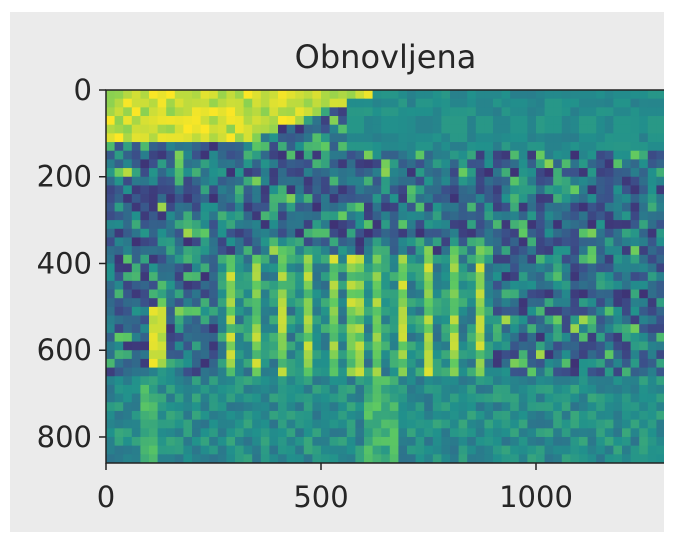 The image size is (674, 541). Describe the element at coordinates (64, 263) in the screenshot. I see `y-tick-label: 400` at that location.